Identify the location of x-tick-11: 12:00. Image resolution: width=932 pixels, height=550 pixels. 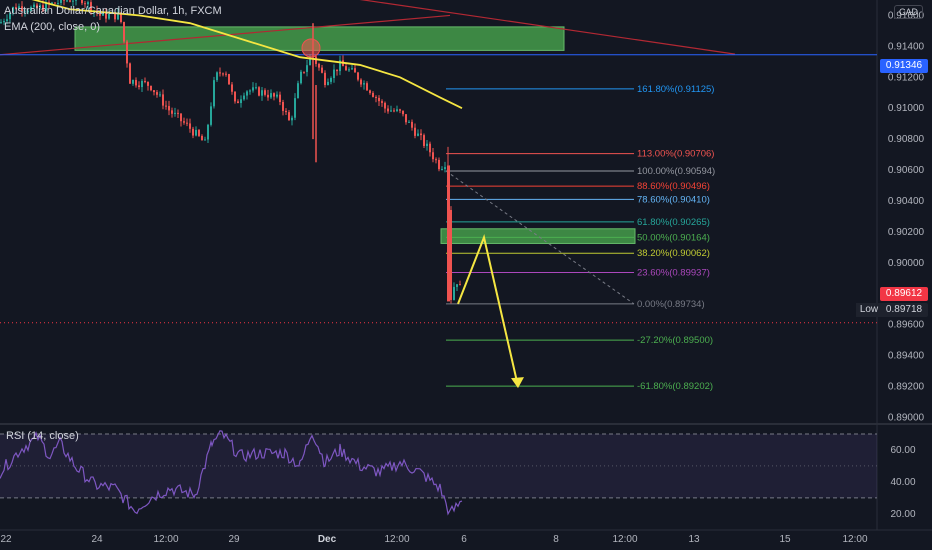
(854, 539).